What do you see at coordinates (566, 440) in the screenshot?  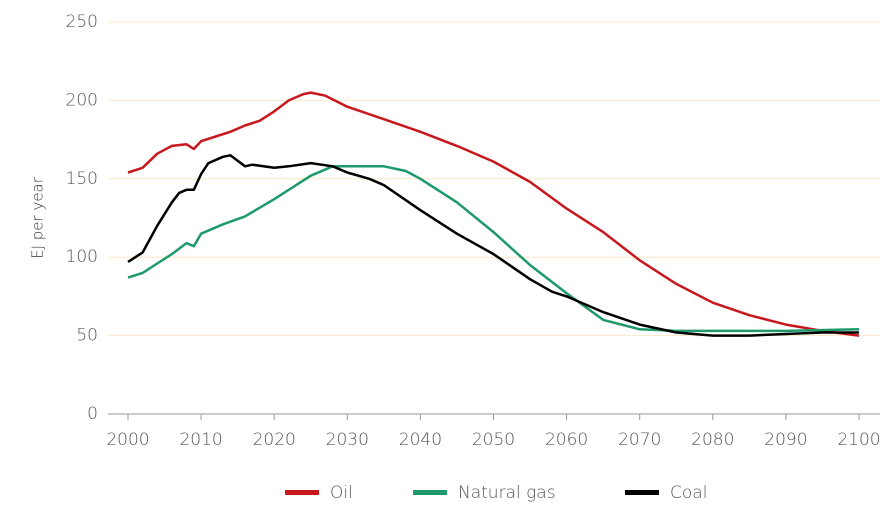 I see `x-tick-label: 2060` at bounding box center [566, 440].